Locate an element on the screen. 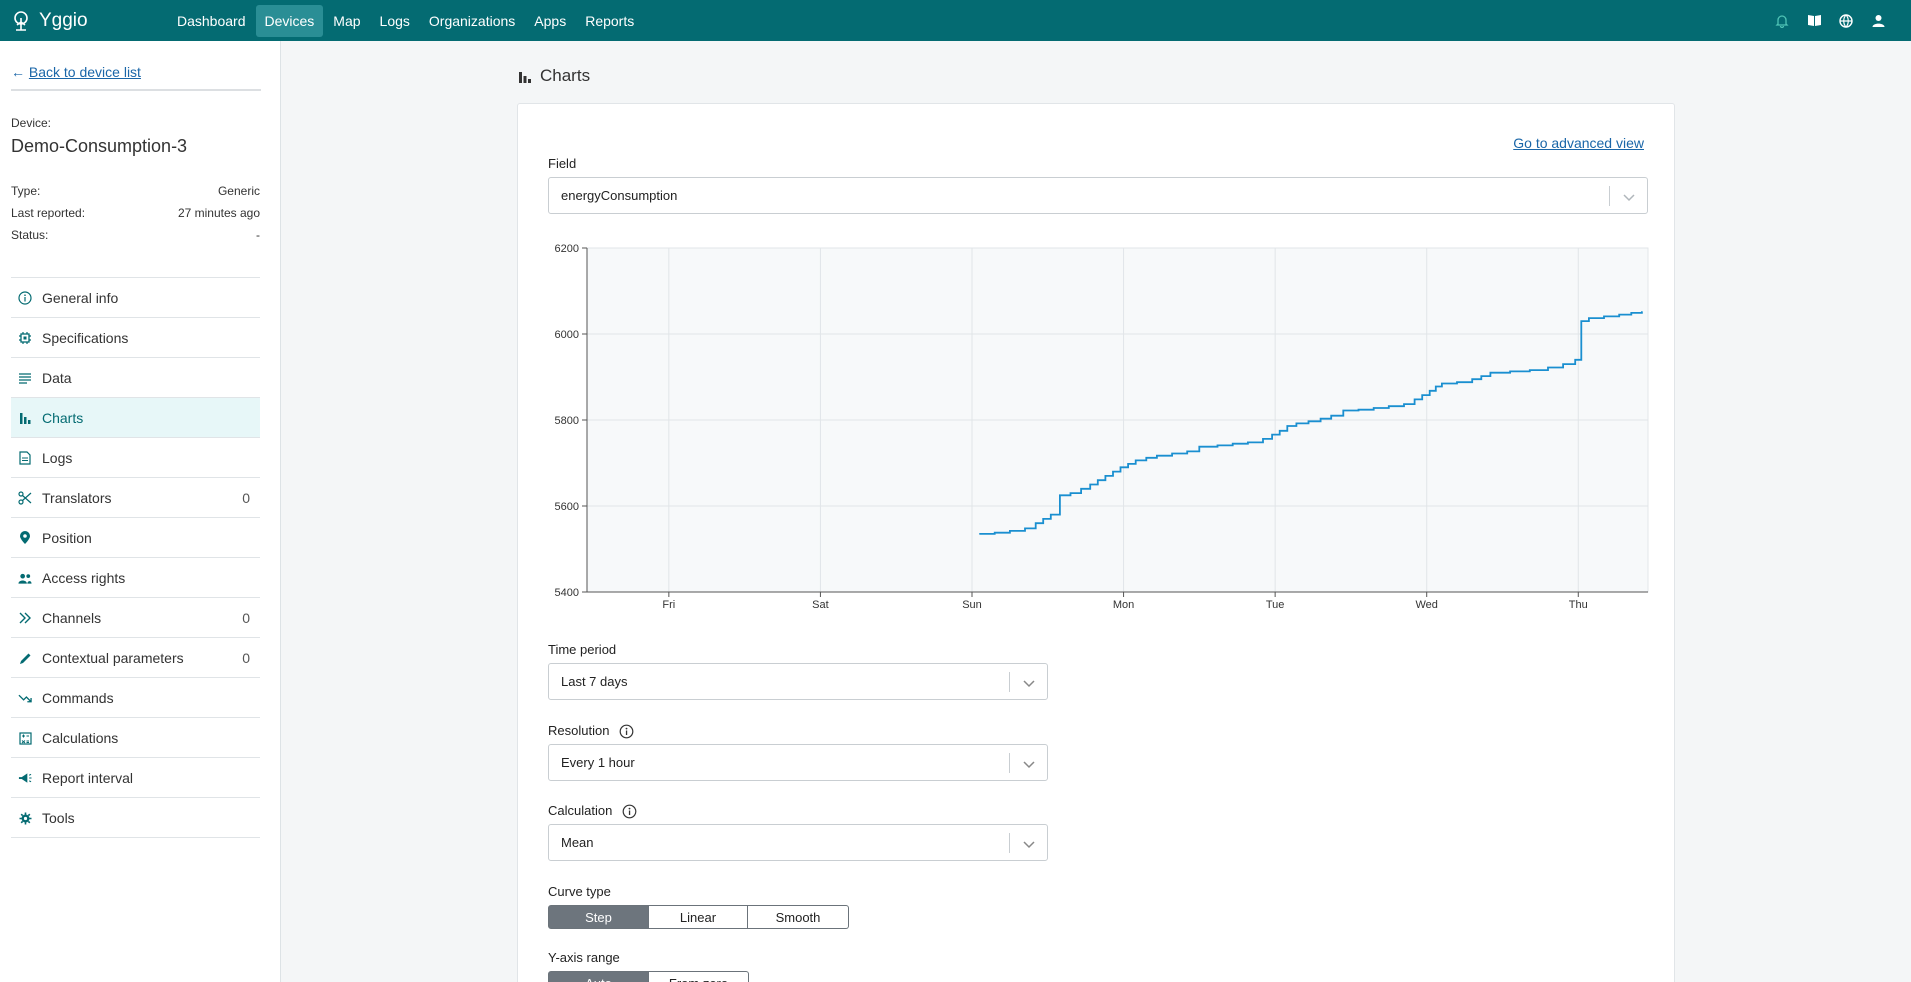 The height and width of the screenshot is (982, 1911). sidebar-item-calculations: Calculations is located at coordinates (135, 738).